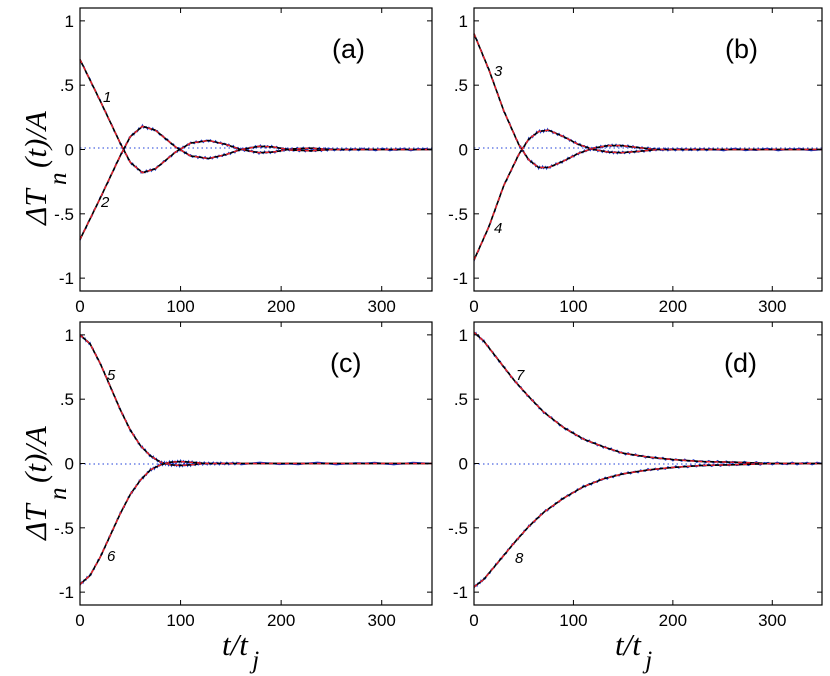 This screenshot has width=830, height=676. I want to click on series-6-blue, so click(256, 522).